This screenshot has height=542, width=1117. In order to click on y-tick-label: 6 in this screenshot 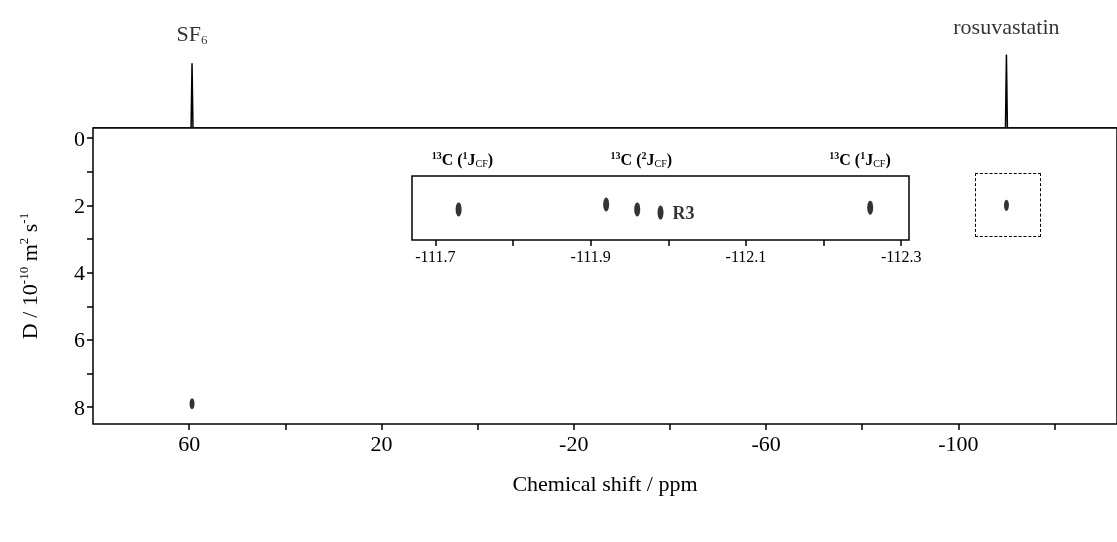, I will do `click(79, 340)`.